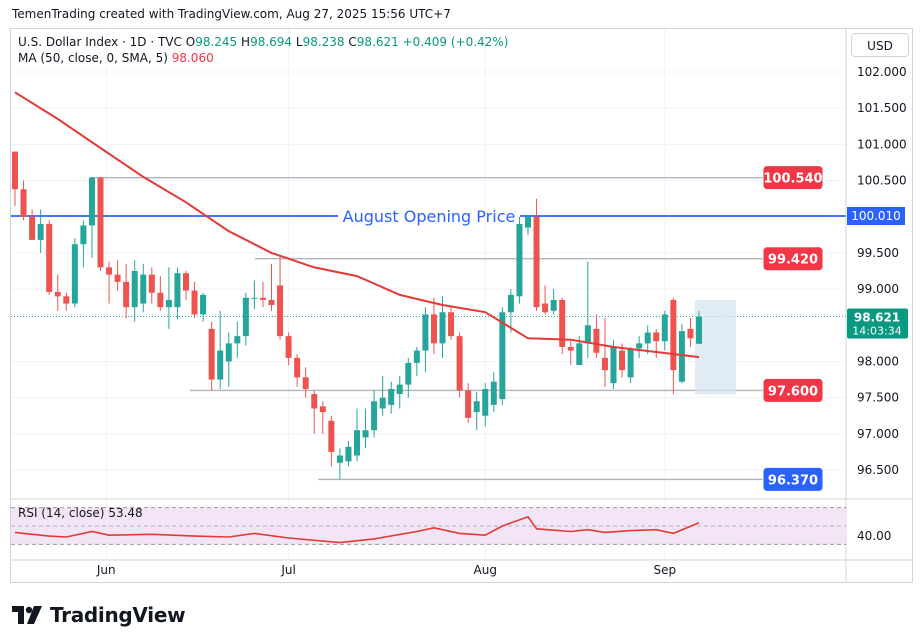 This screenshot has width=923, height=643. Describe the element at coordinates (876, 331) in the screenshot. I see `countdown-label: 14:03:34` at that location.